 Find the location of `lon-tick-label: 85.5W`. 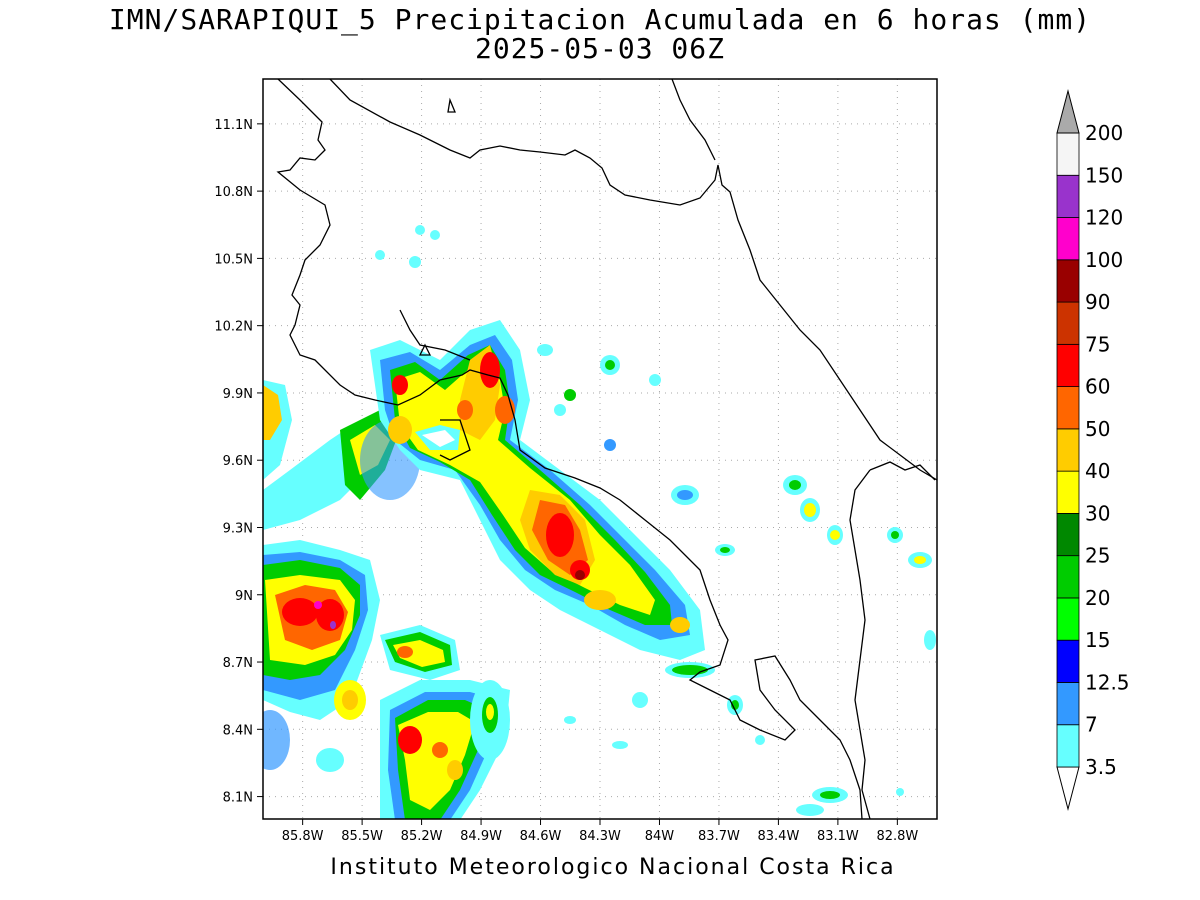

lon-tick-label: 85.5W is located at coordinates (362, 836).